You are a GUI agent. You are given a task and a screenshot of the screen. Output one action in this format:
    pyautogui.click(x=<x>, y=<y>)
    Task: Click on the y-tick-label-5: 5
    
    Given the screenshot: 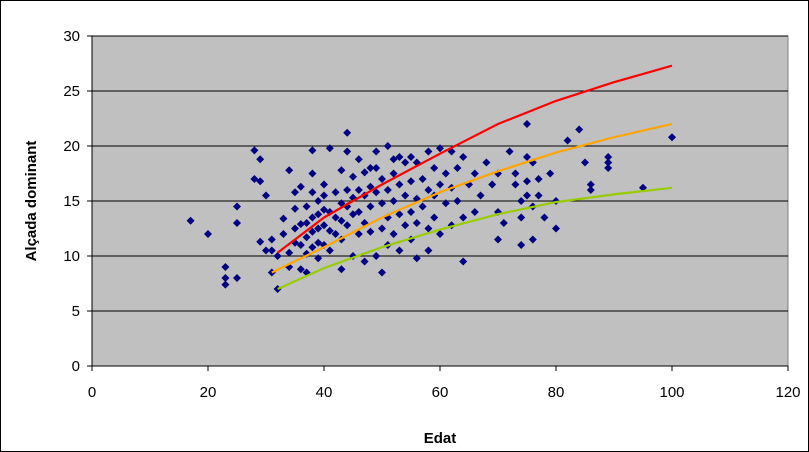 What is the action you would take?
    pyautogui.click(x=76, y=311)
    